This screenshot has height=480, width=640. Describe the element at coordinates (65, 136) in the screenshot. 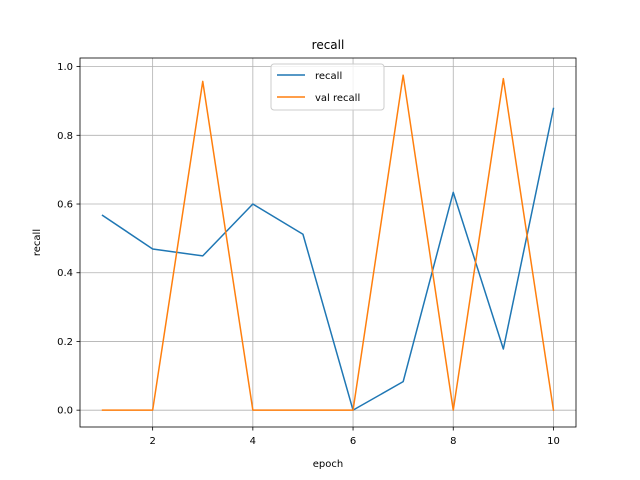

I see `y-tick-label: 0.8` at that location.